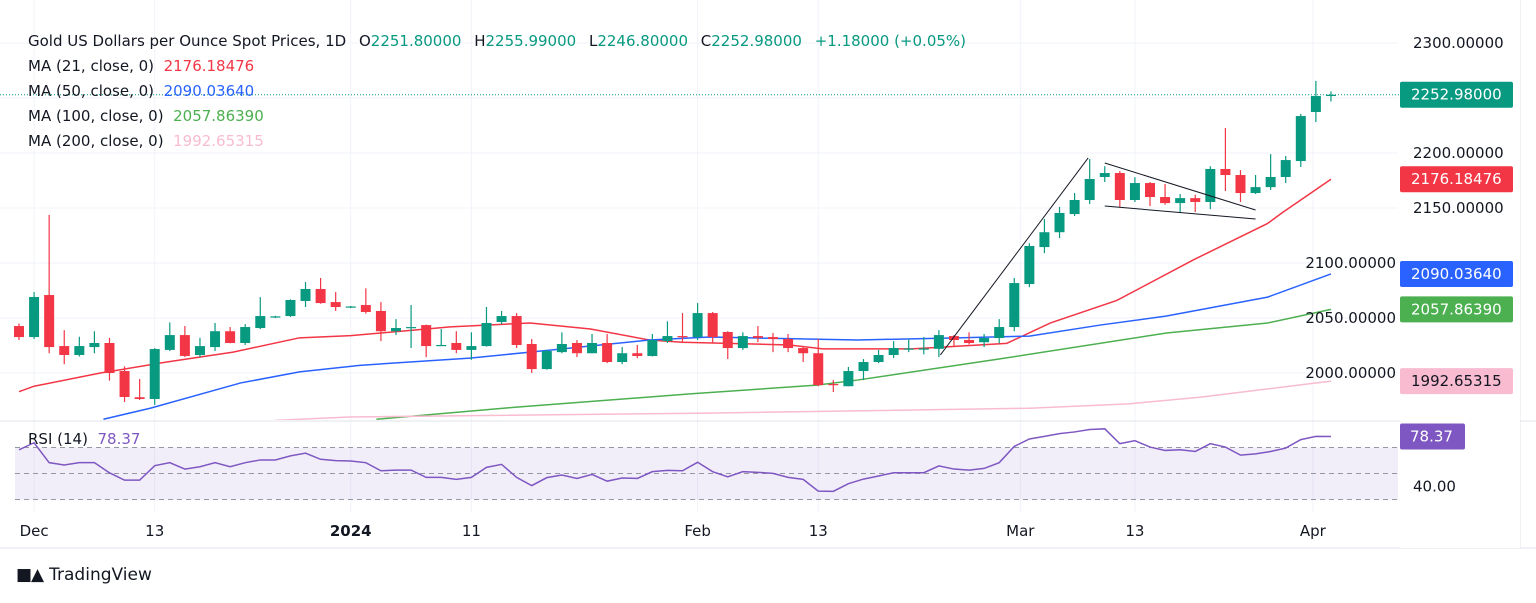 The width and height of the screenshot is (1536, 603). What do you see at coordinates (497, 116) in the screenshot?
I see `ma100-legend: MA (100, close, 0) 2057.86390` at bounding box center [497, 116].